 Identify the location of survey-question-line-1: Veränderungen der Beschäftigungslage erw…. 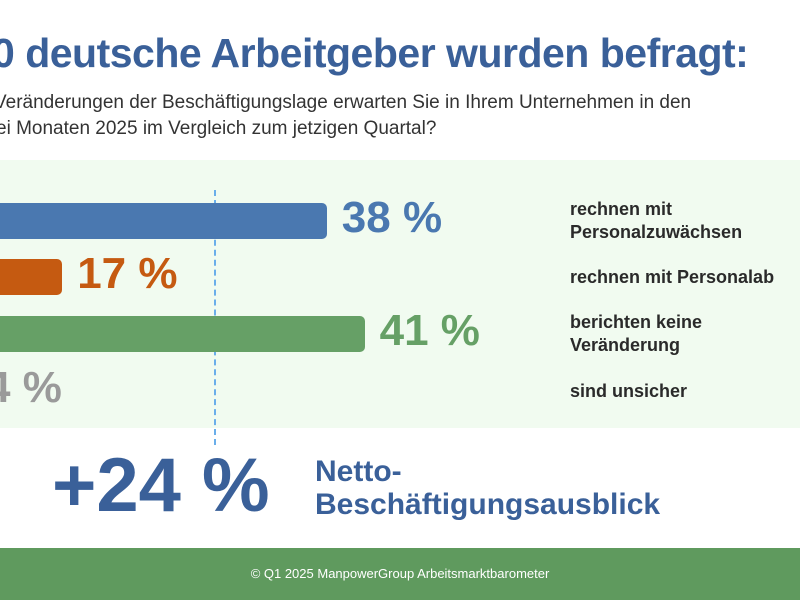
(346, 102).